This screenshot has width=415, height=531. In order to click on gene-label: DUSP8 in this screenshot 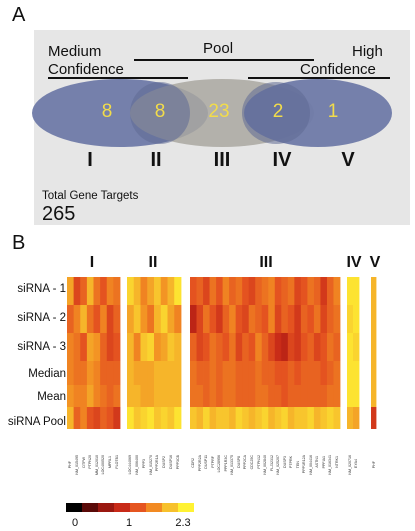, I will do `click(239, 483)`.